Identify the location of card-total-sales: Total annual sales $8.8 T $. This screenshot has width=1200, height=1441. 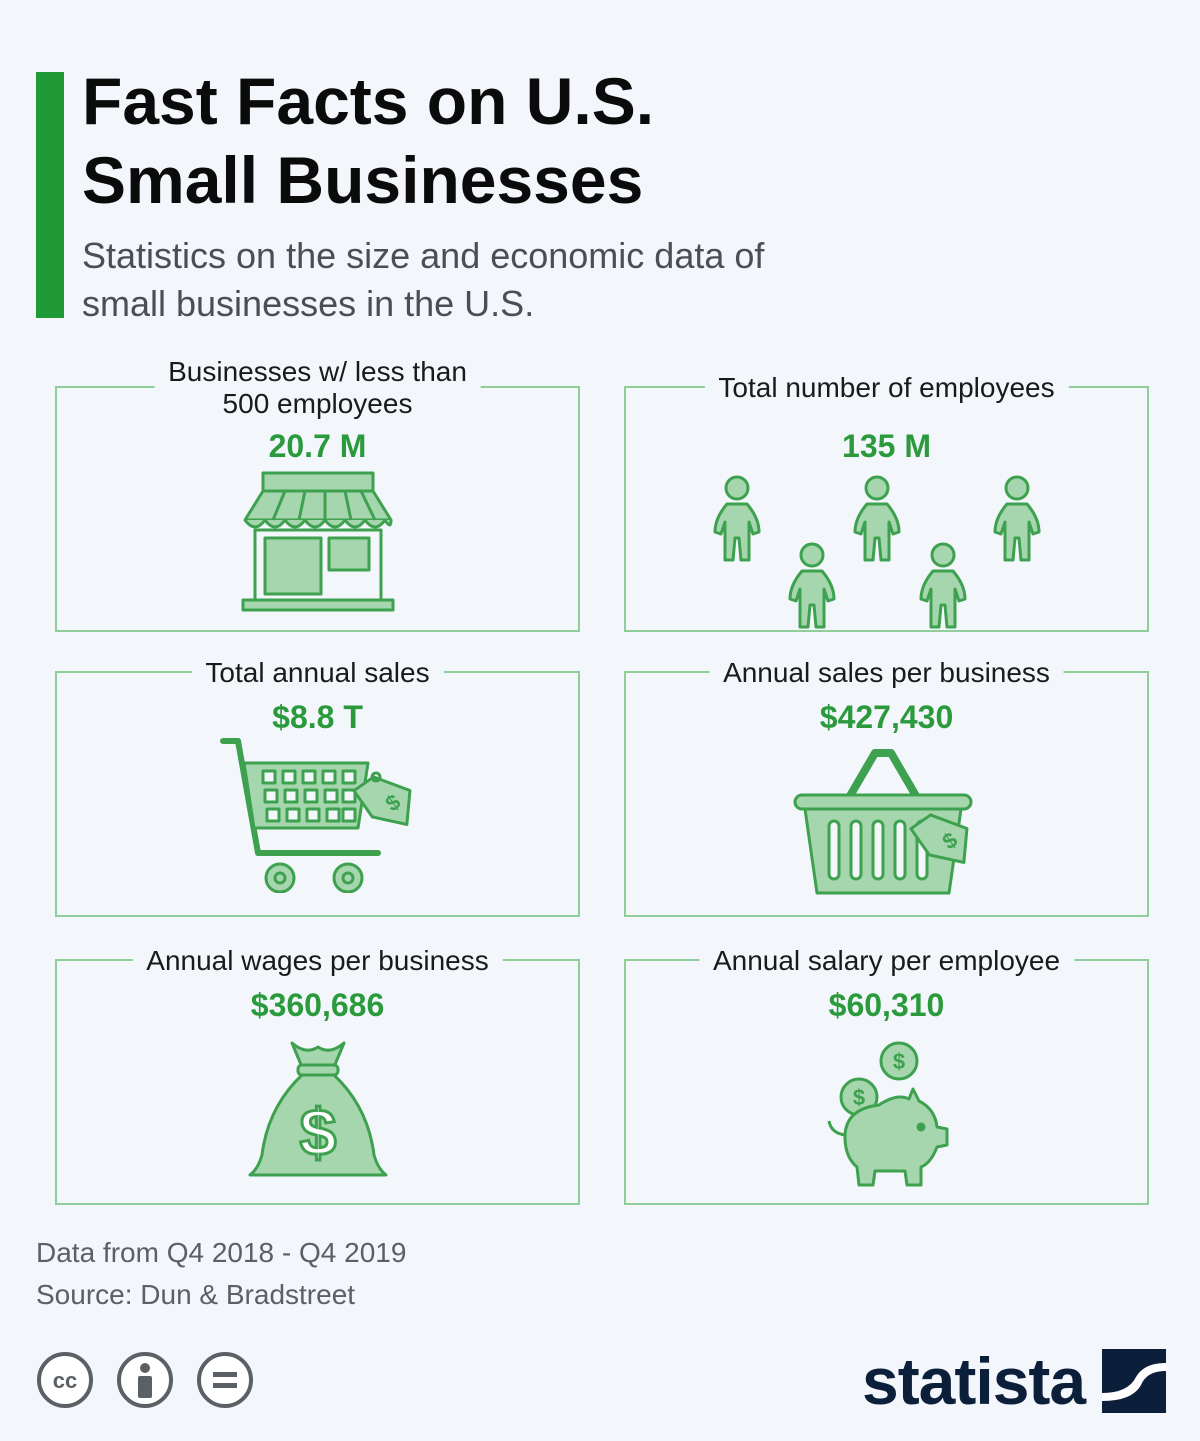
(317, 787).